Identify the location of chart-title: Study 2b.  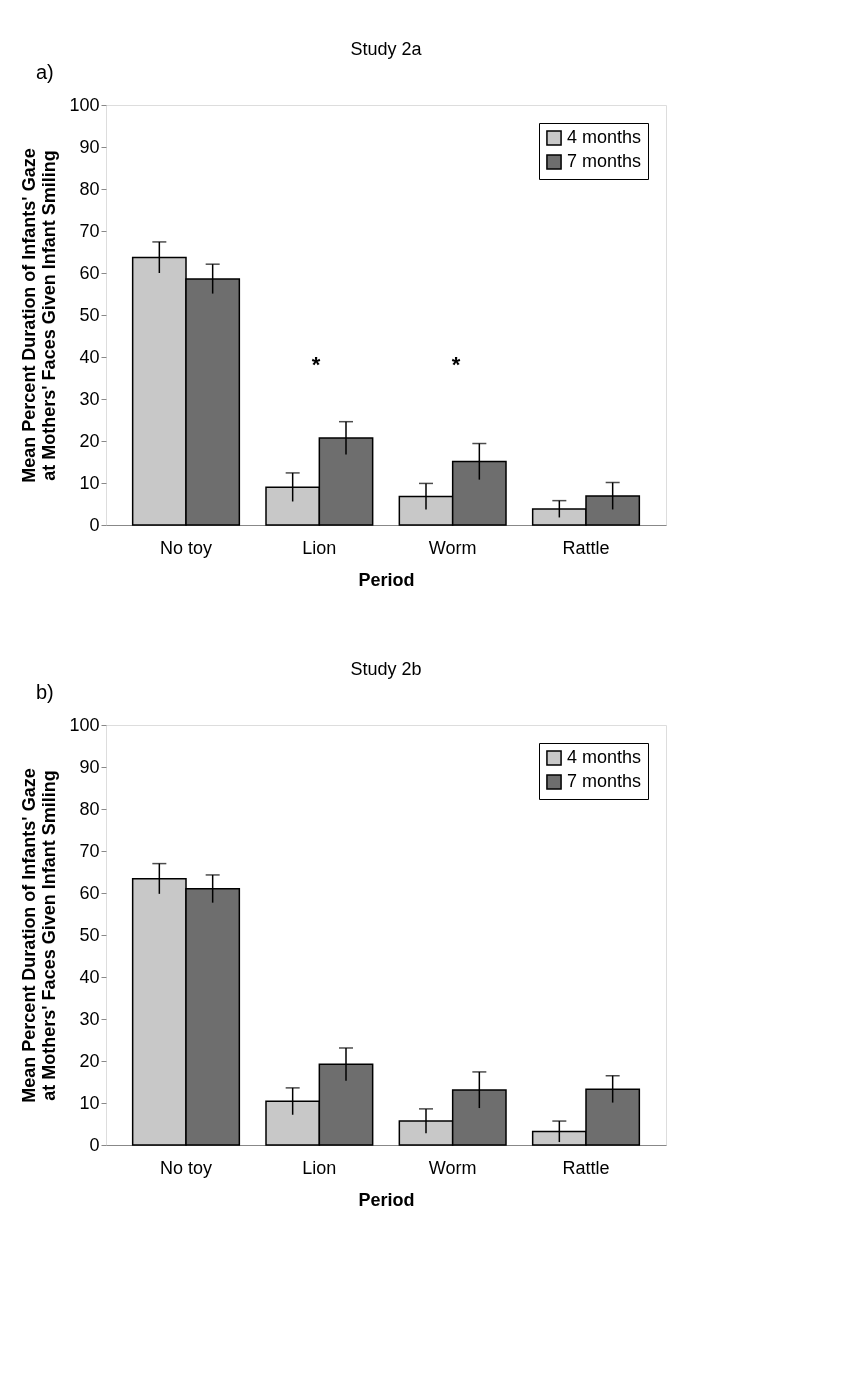
(386, 669).